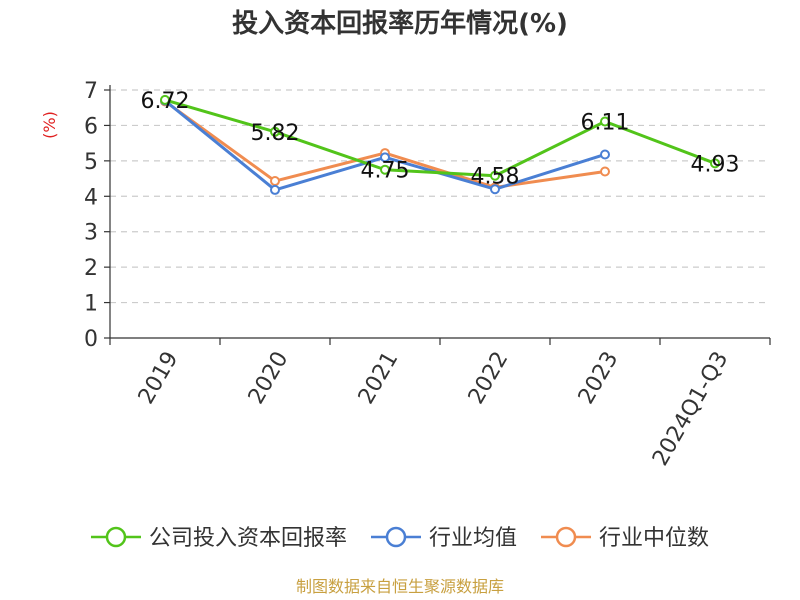  I want to click on x-tick-label-1: 2020, so click(269, 378).